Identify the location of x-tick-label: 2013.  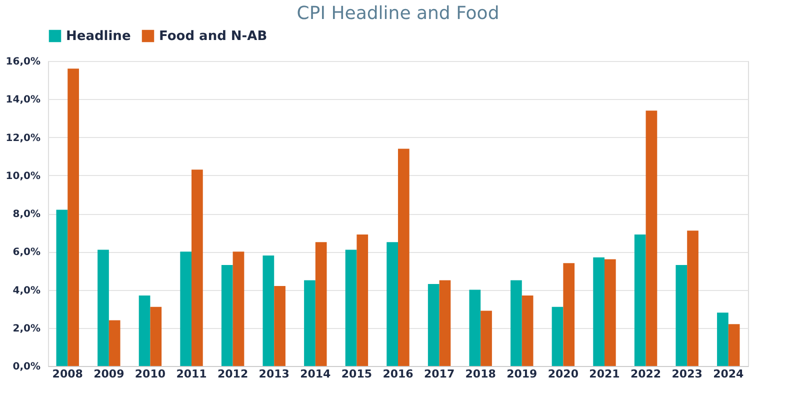
(274, 374).